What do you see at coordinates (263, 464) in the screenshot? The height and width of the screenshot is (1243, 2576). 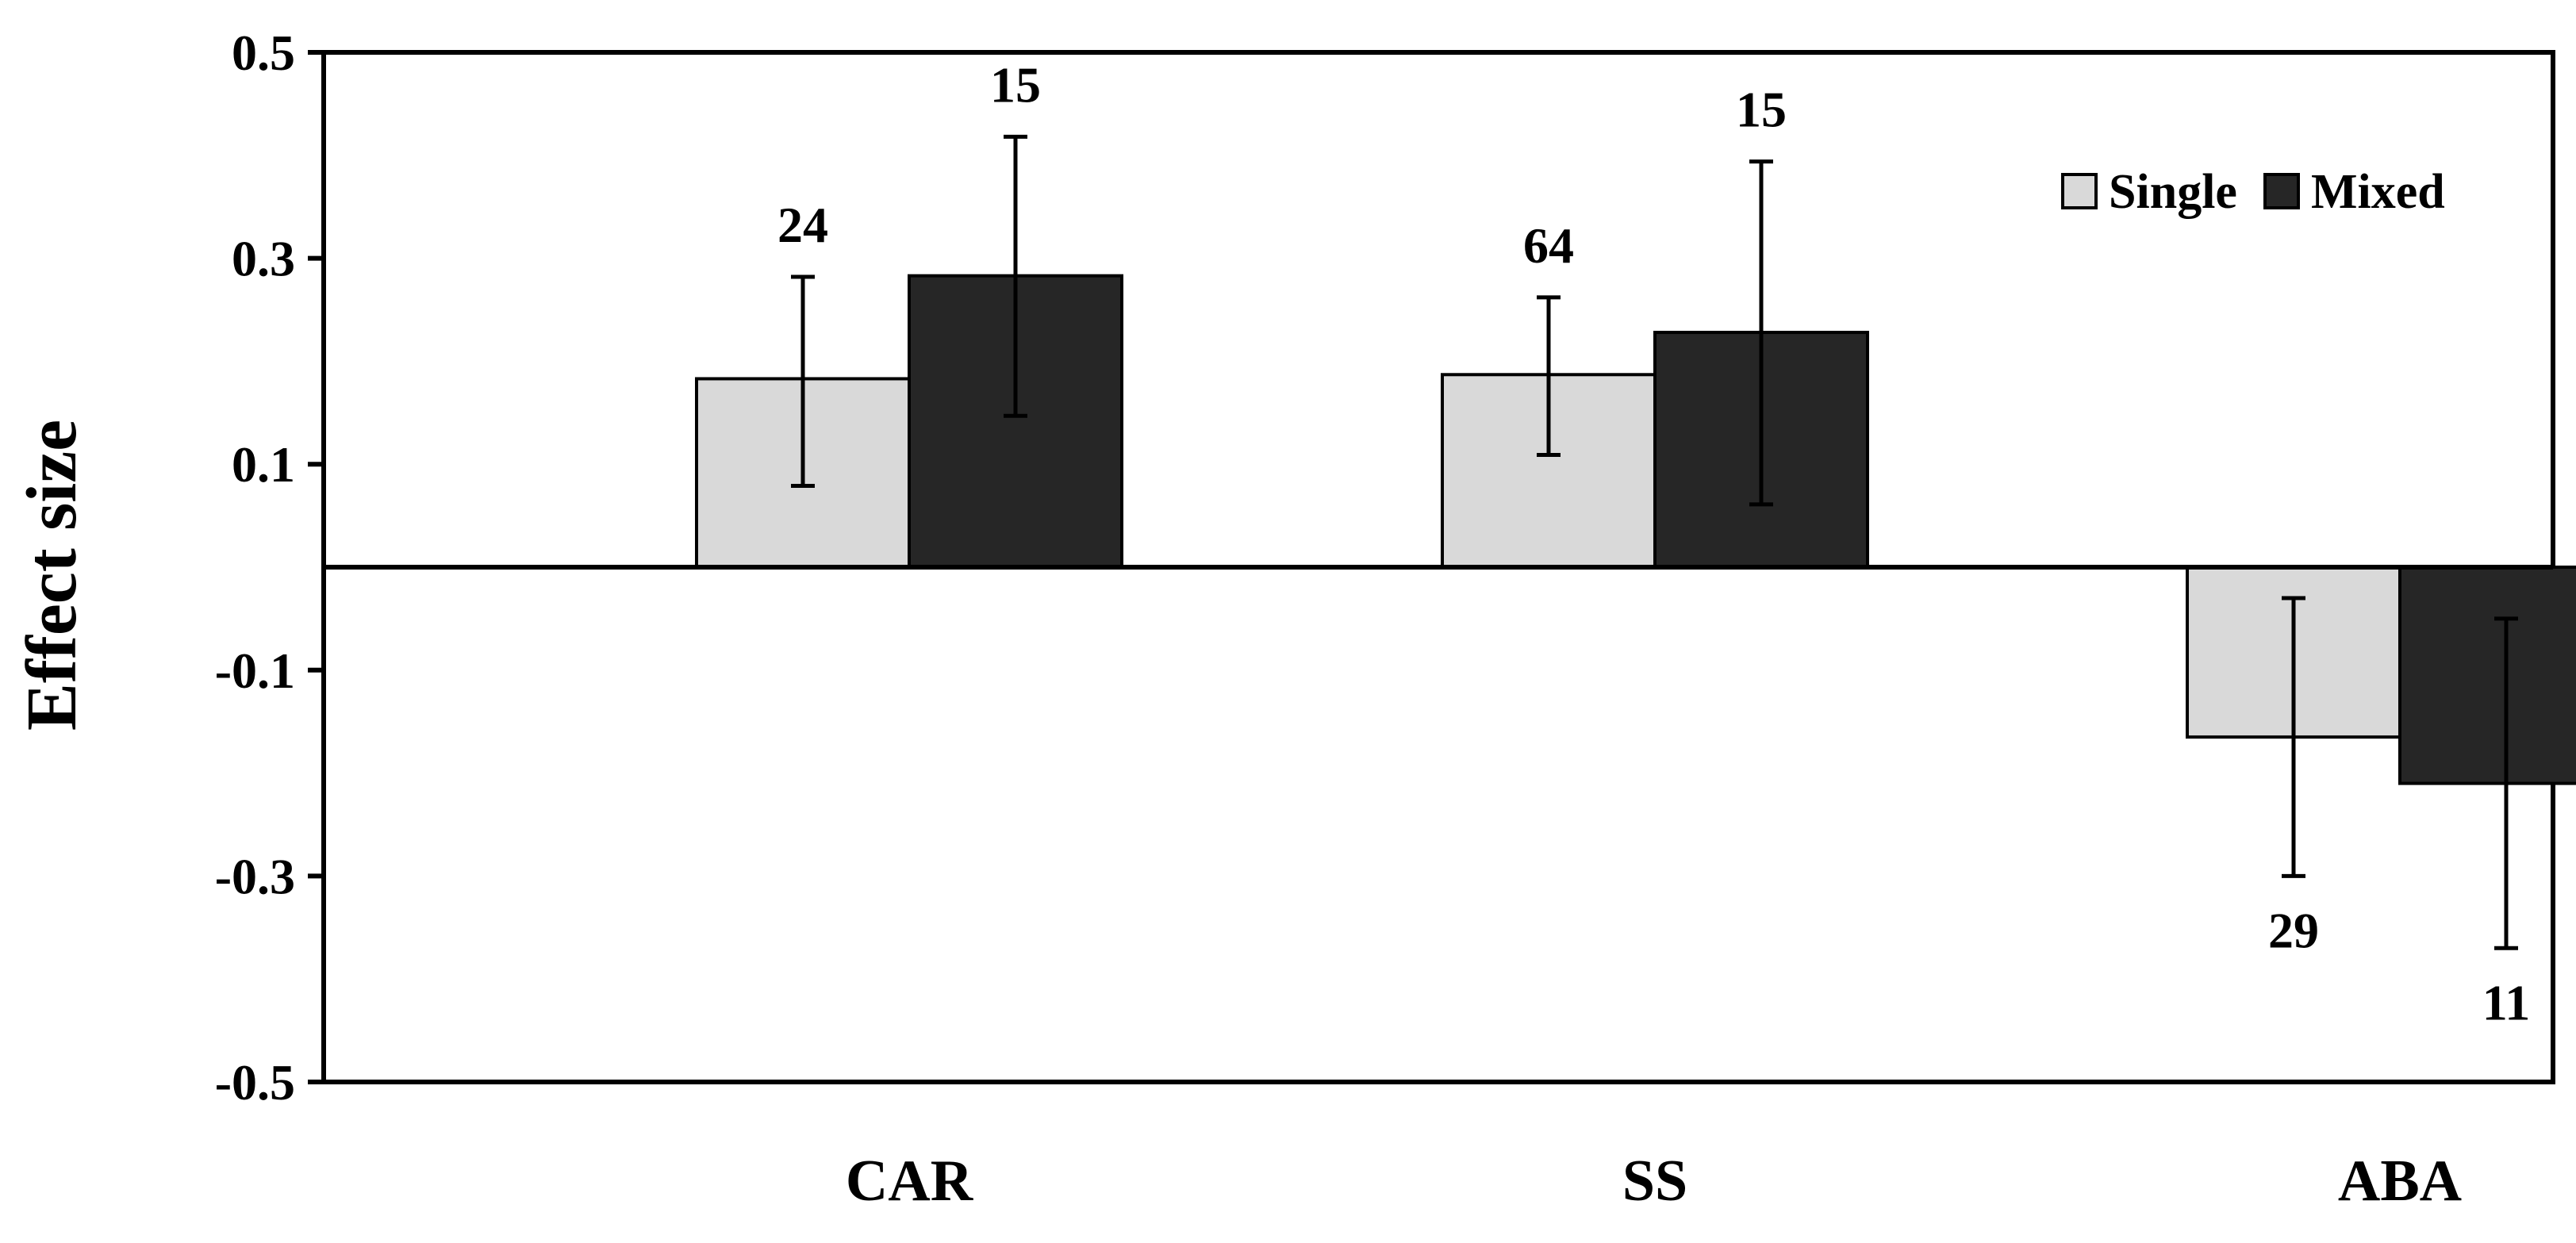 I see `y-tick-label: 0.1` at bounding box center [263, 464].